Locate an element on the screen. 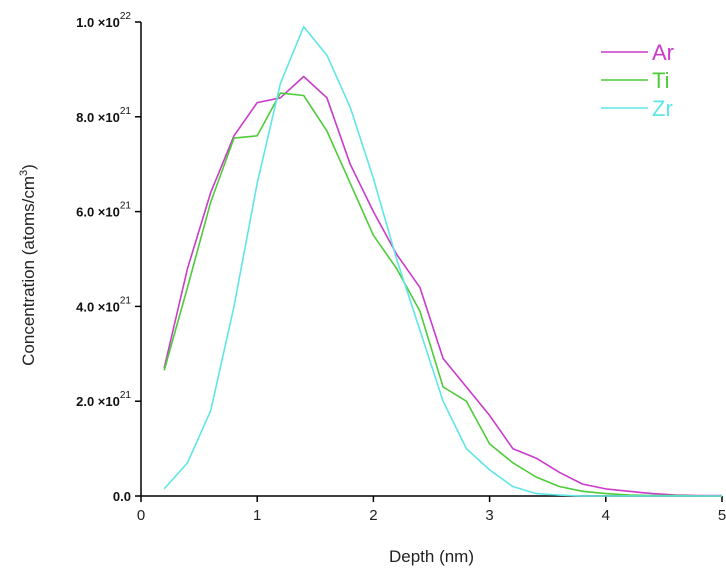  x-tick-label: 1 is located at coordinates (257, 515).